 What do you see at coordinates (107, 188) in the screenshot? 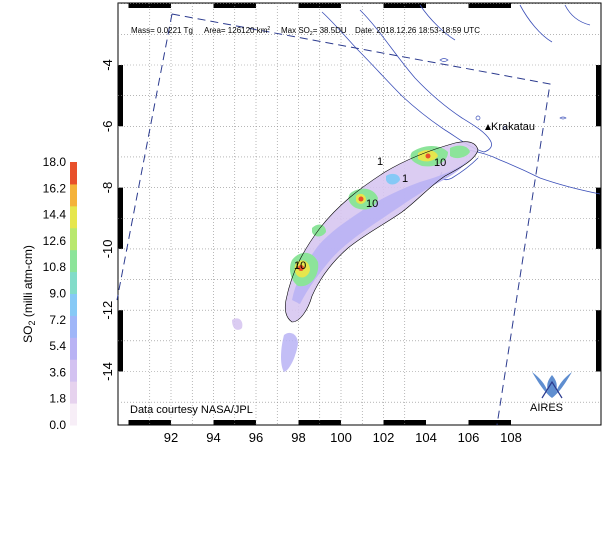
I see `latitude-tick-label: -8` at bounding box center [107, 188].